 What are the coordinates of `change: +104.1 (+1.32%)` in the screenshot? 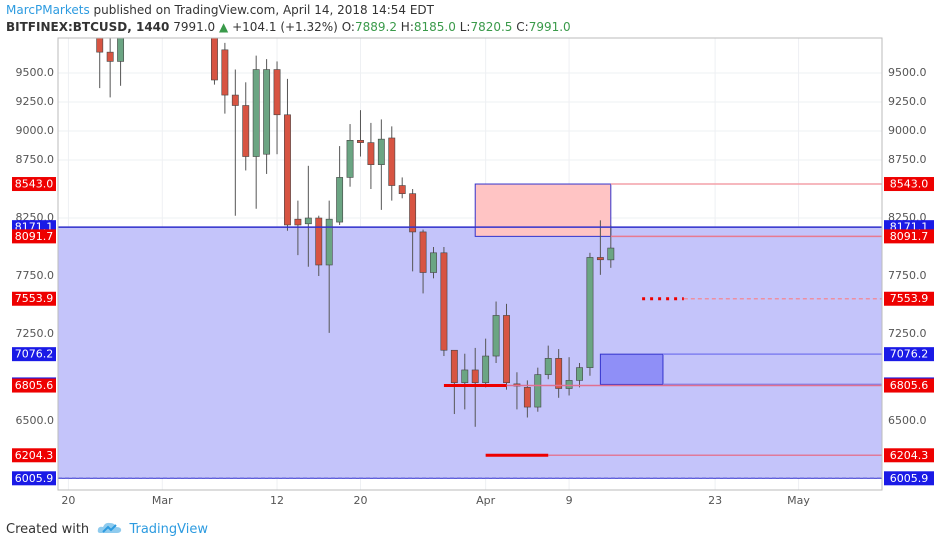 It's located at (285, 27).